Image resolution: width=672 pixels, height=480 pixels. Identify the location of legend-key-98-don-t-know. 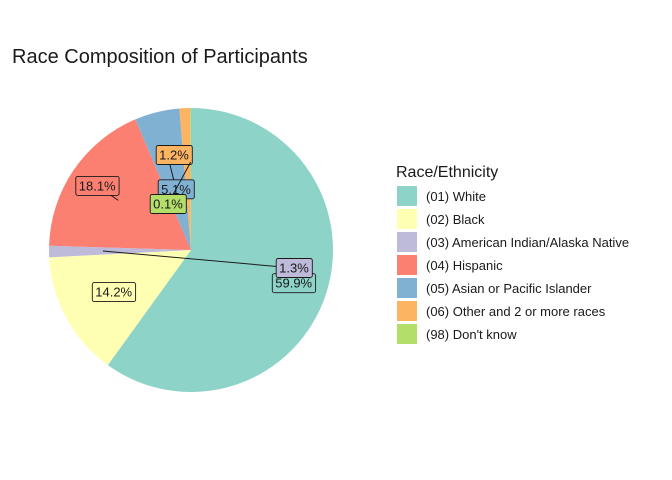
(407, 334).